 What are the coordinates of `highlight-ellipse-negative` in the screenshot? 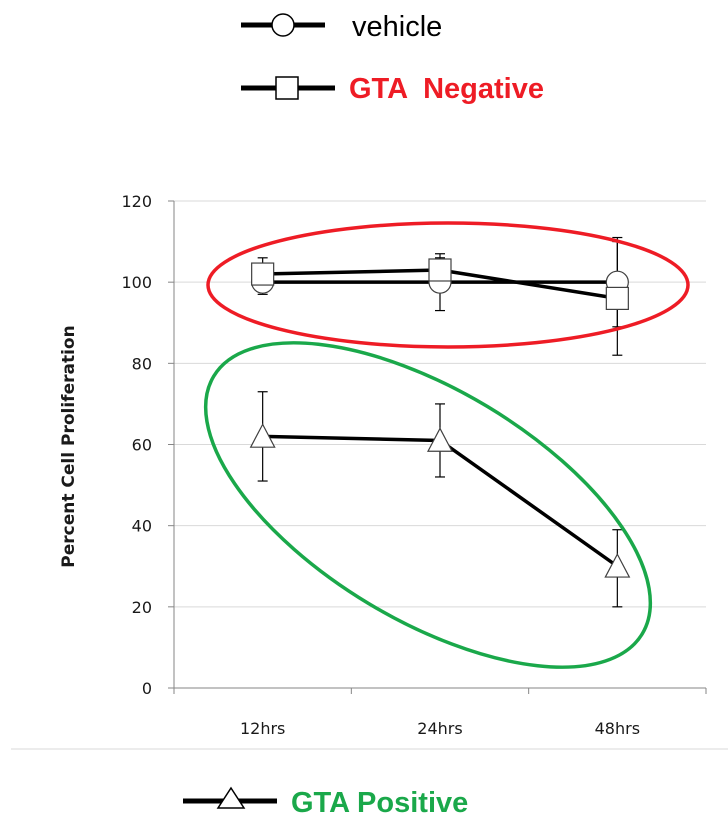 It's located at (448, 285).